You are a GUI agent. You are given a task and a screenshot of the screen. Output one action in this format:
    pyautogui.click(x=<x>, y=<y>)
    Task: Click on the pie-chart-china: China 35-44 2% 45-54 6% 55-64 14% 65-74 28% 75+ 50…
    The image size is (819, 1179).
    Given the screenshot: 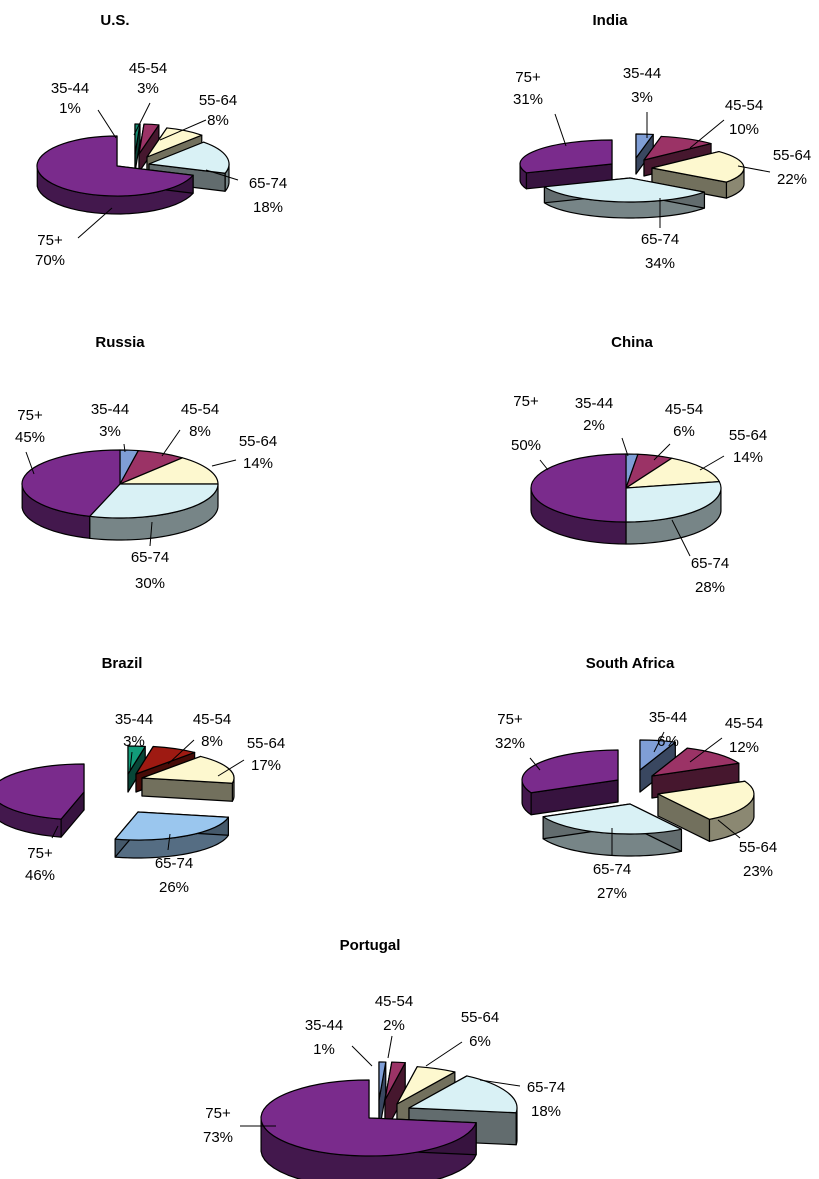 What is the action you would take?
    pyautogui.click(x=639, y=465)
    